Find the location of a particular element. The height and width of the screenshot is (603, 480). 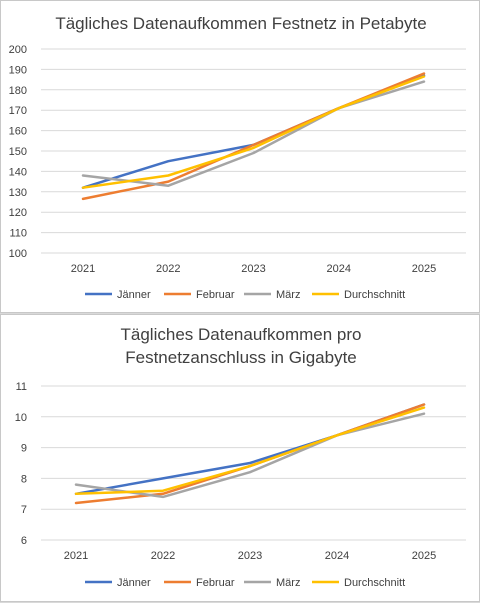

y-tick-label: 7 is located at coordinates (24, 510).